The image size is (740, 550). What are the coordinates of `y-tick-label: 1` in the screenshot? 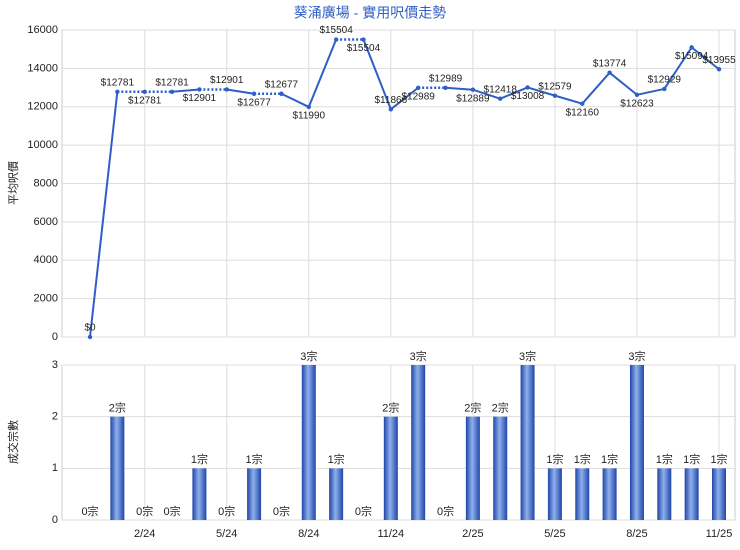 It's located at (55, 468).